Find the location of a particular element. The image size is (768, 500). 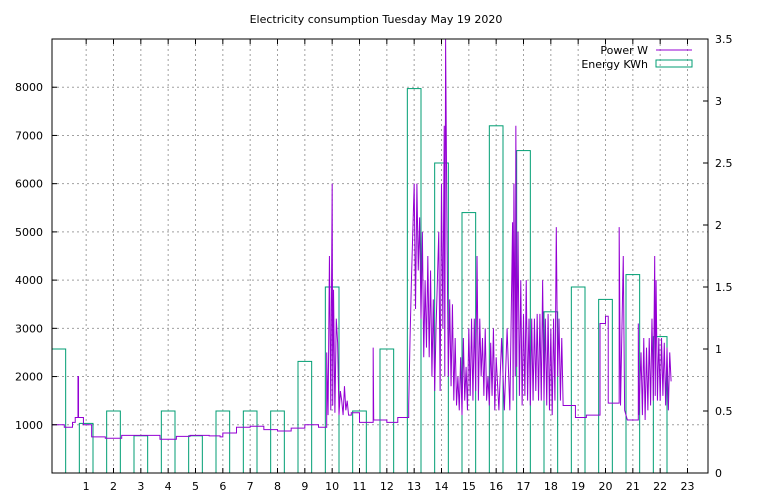

x-tick-label: 21 is located at coordinates (633, 486).